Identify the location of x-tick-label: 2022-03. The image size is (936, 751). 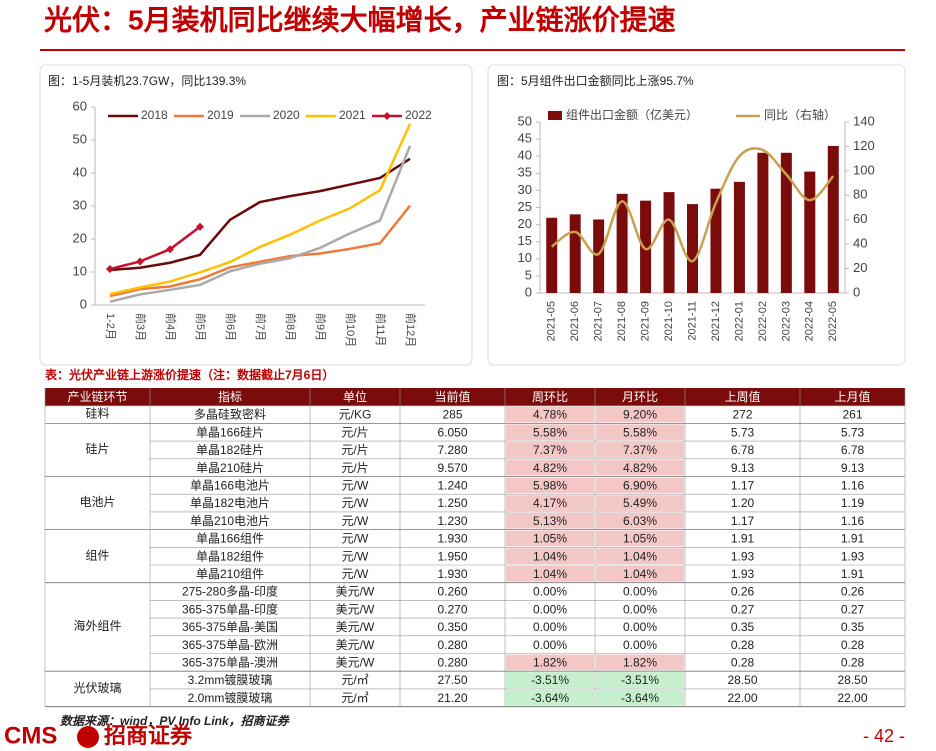
(786, 321).